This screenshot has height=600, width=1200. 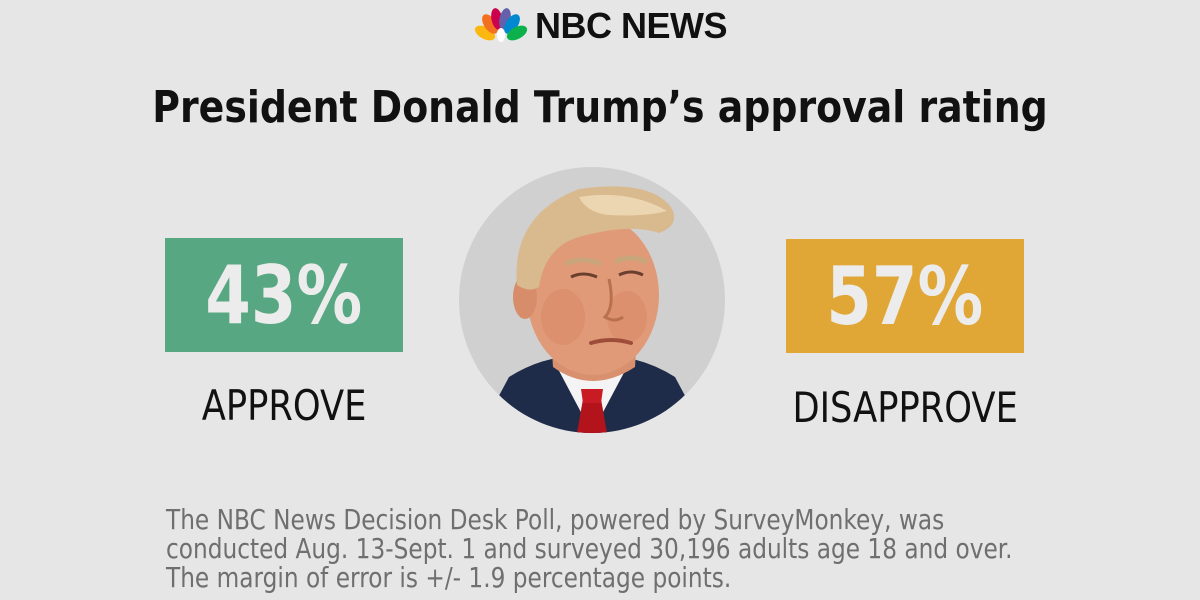 What do you see at coordinates (631, 25) in the screenshot?
I see `logo-wordmark: NBC NEWS` at bounding box center [631, 25].